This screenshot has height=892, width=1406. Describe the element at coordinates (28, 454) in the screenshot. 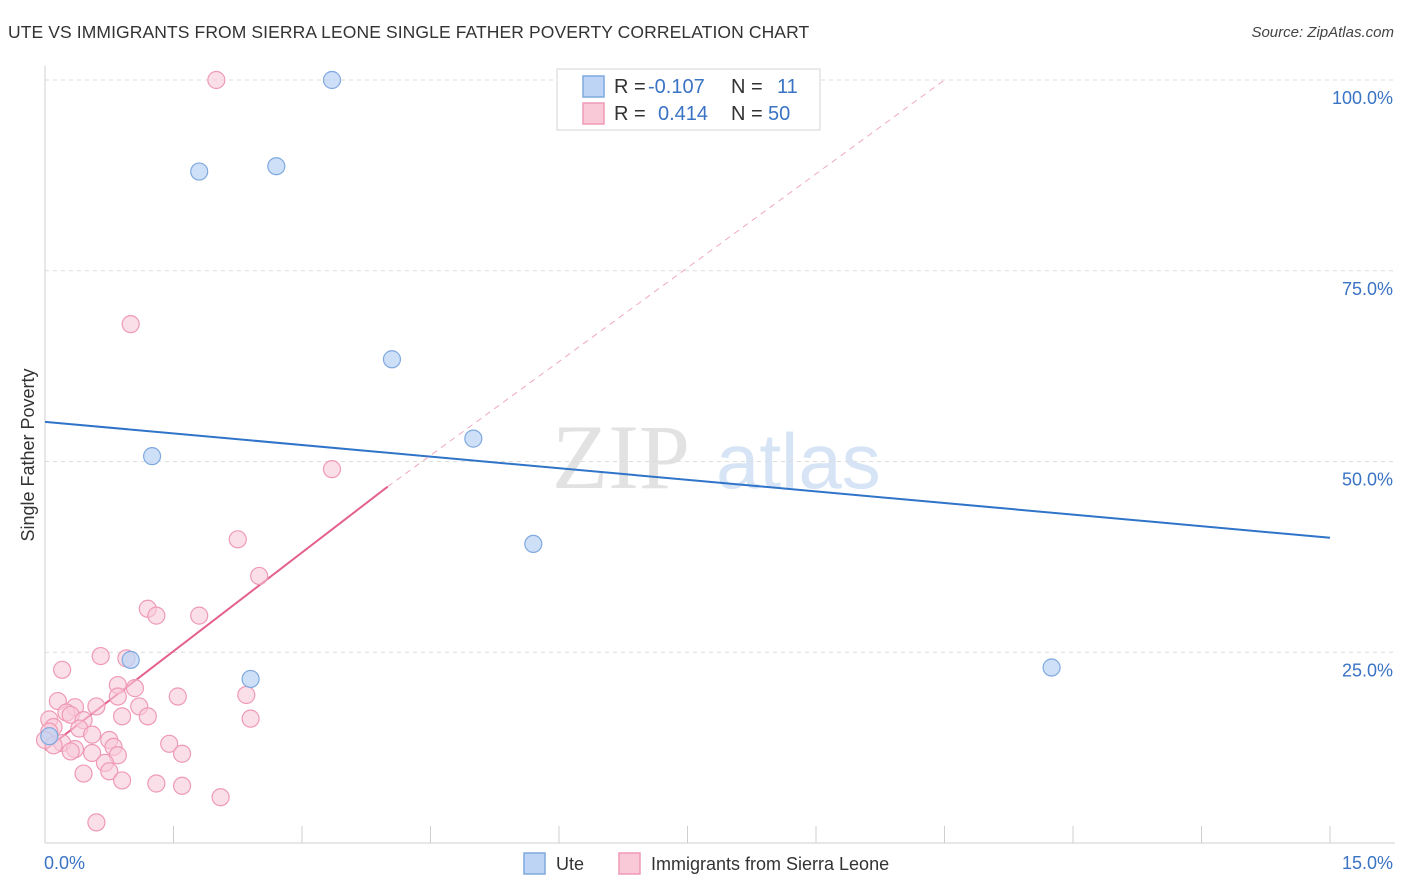

I see `y-axis-label: Single Father Poverty` at that location.